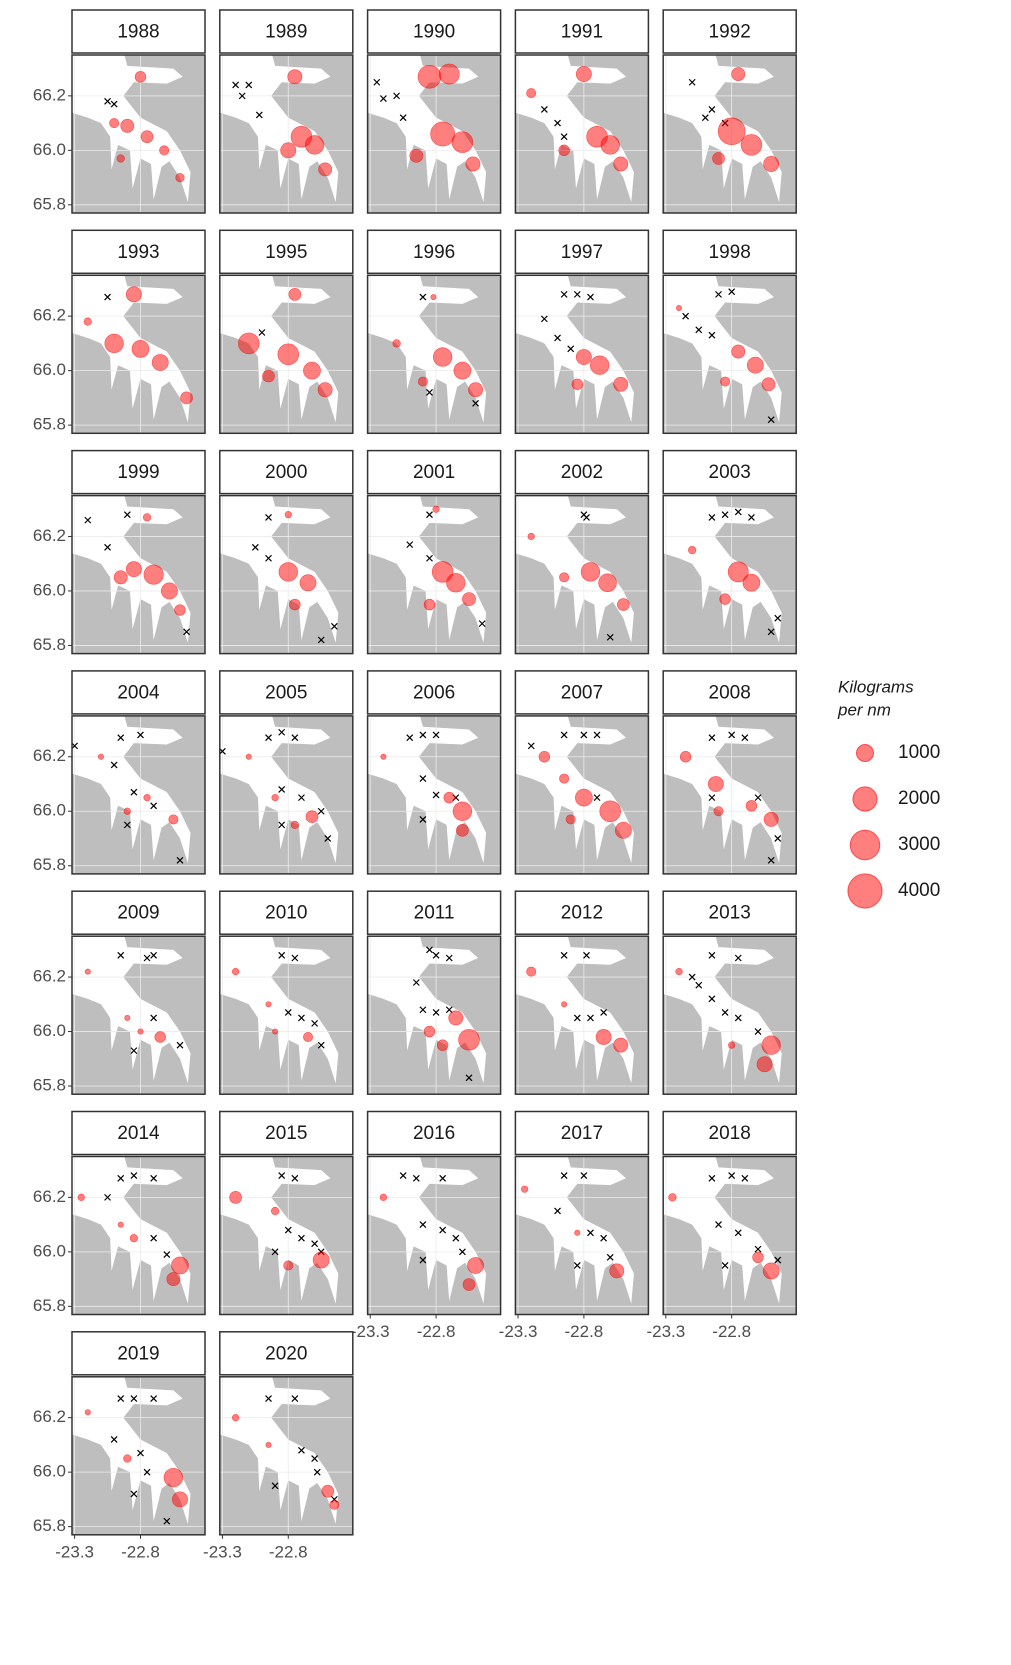  What do you see at coordinates (582, 472) in the screenshot?
I see `strip-label: 2002` at bounding box center [582, 472].